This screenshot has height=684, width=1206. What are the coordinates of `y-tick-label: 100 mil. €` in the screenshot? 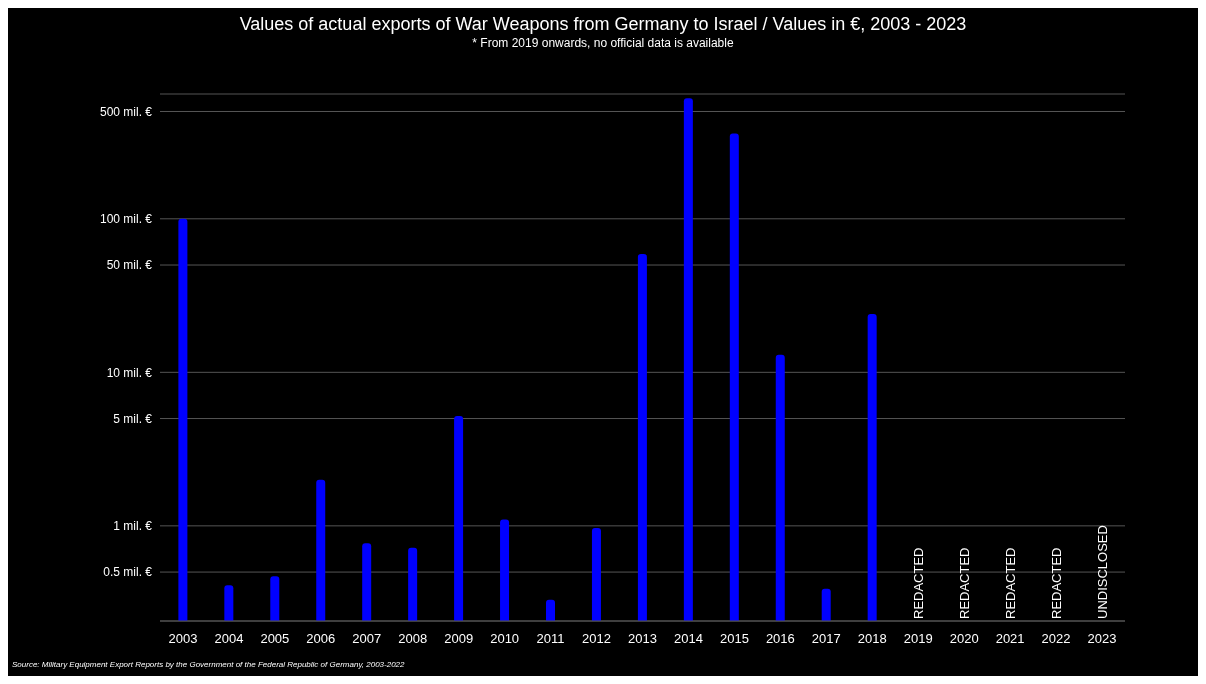 It's located at (126, 219).